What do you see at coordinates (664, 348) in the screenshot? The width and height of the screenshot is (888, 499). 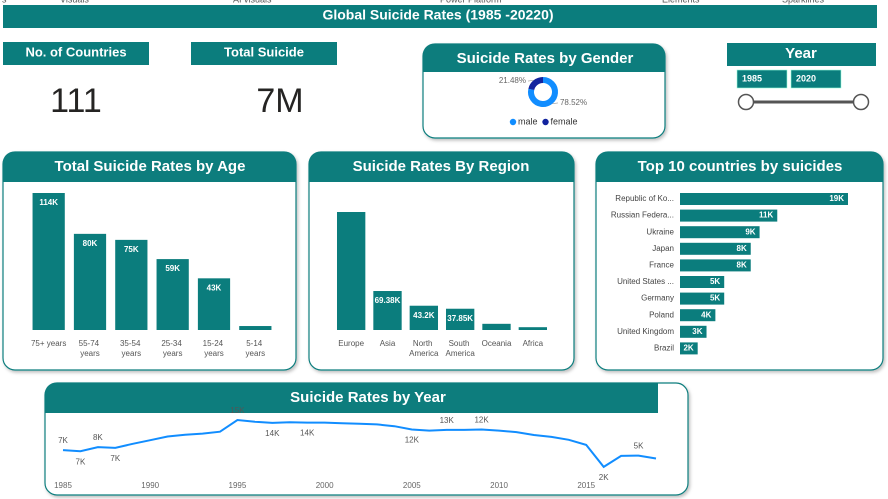 I see `y-tick-label: Brazil` at bounding box center [664, 348].